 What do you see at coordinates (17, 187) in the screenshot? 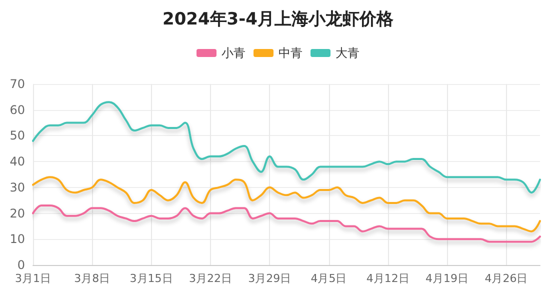
I see `y-tick-label: 30` at bounding box center [17, 187].